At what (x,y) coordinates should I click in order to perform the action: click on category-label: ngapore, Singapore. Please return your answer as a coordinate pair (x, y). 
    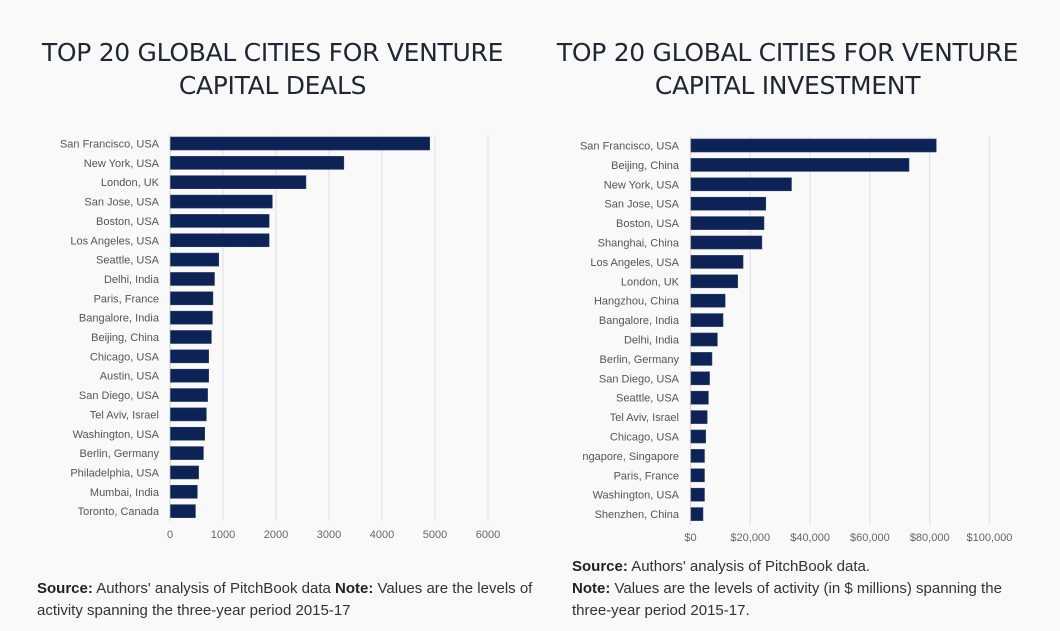
    Looking at the image, I should click on (630, 457).